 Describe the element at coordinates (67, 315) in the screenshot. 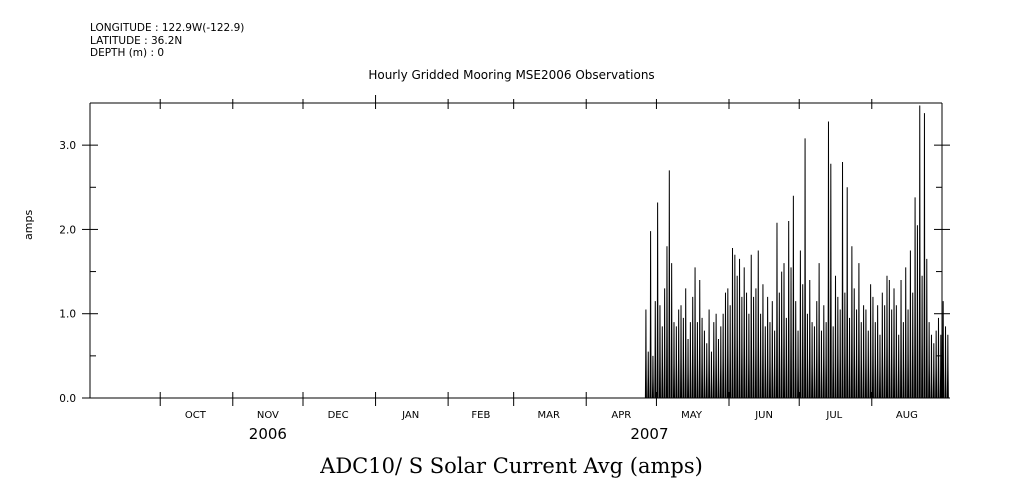

I see `y-tick-label: 1.0` at that location.